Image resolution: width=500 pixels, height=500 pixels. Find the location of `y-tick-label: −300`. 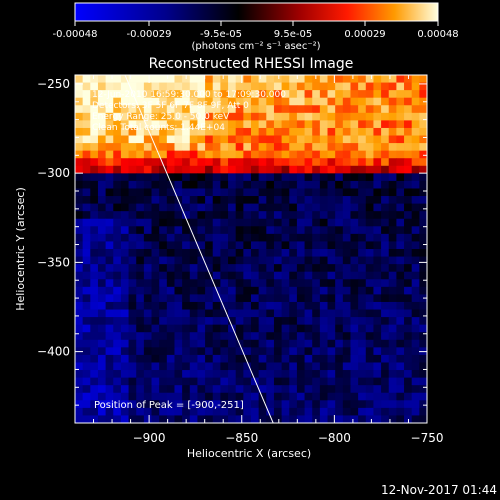

y-tick-label: −300 is located at coordinates (53, 173).